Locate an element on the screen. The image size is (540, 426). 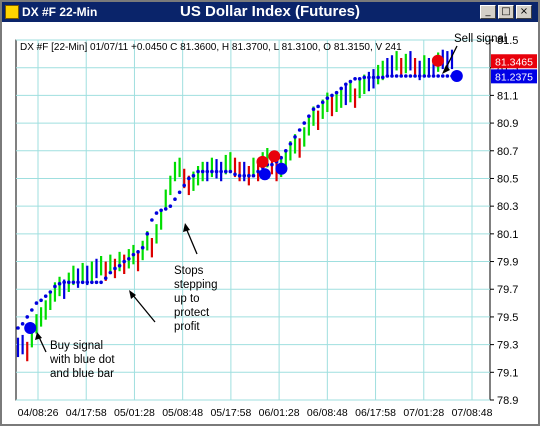
y-tick-label: 79.3 is located at coordinates (507, 346).